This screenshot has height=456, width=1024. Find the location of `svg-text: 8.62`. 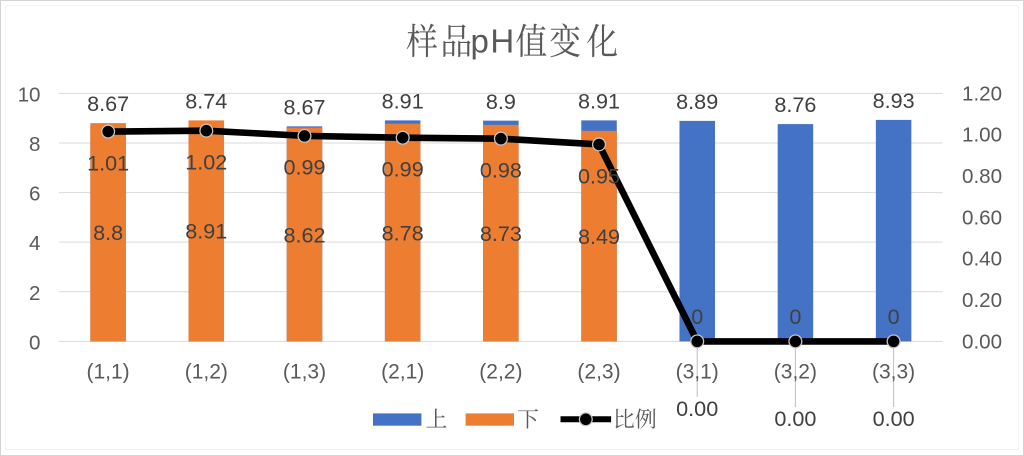

svg-text: 8.62 is located at coordinates (304, 234).